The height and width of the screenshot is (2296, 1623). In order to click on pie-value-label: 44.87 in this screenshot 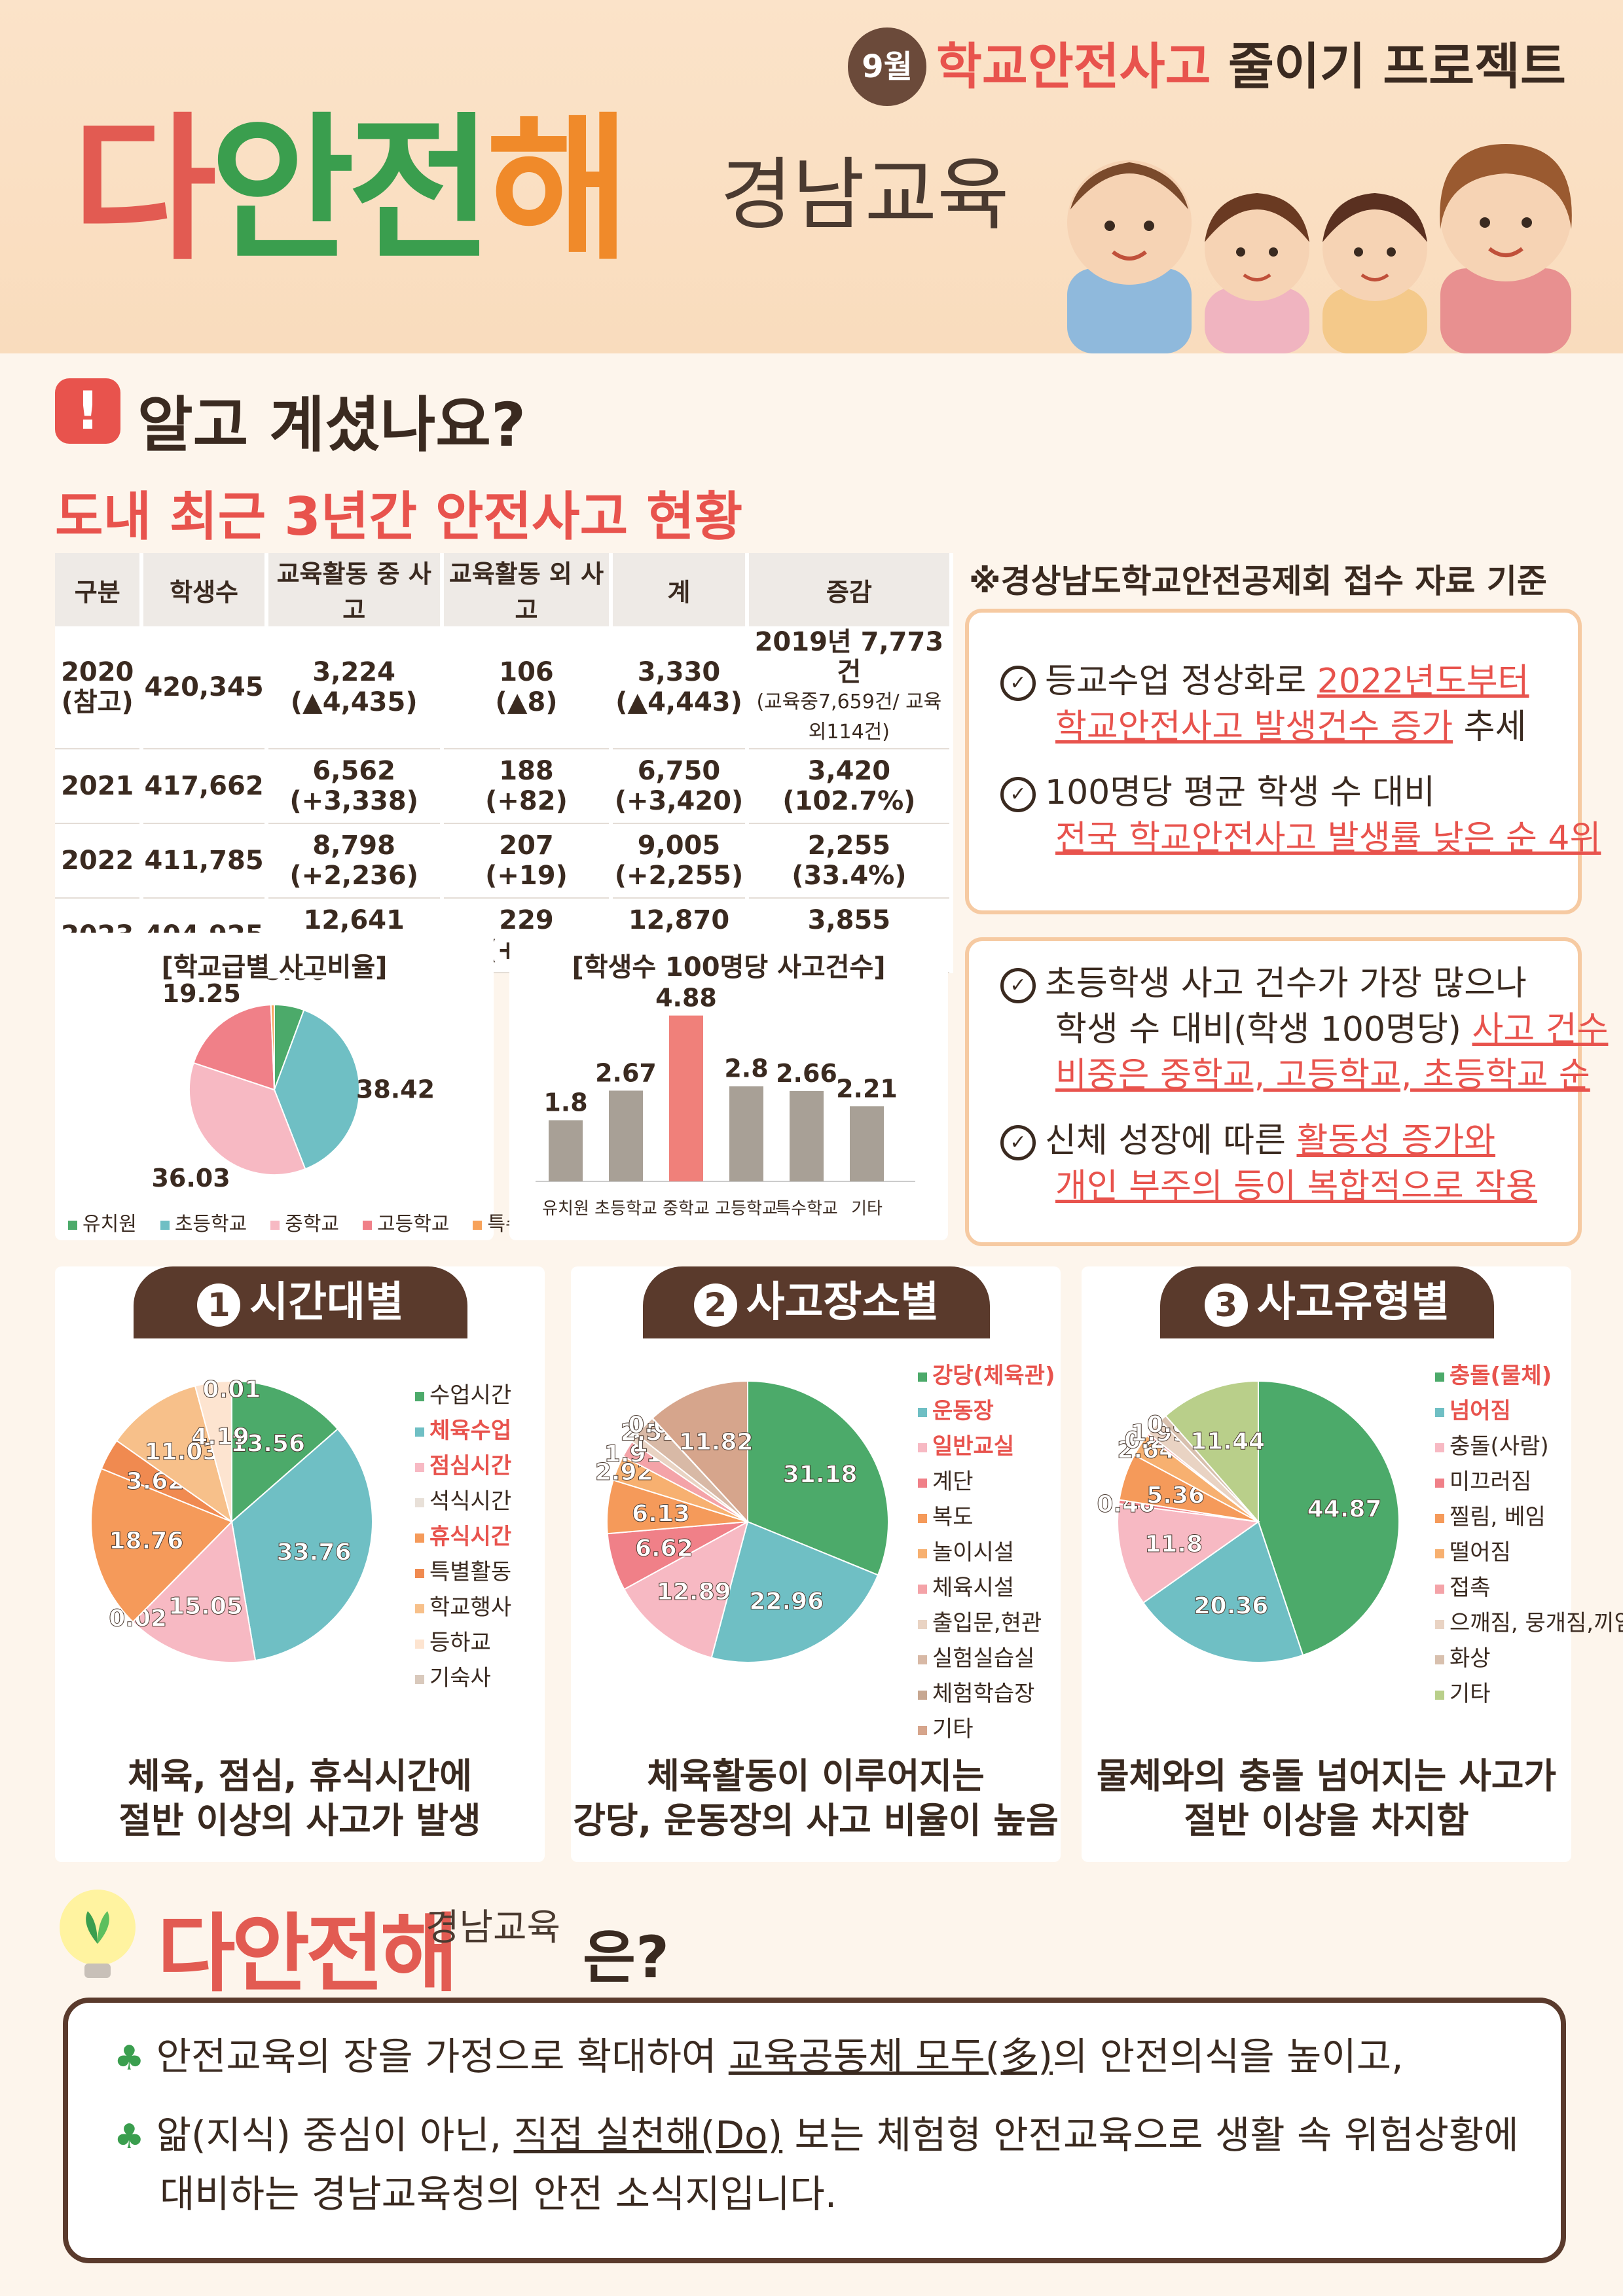, I will do `click(1344, 1509)`.